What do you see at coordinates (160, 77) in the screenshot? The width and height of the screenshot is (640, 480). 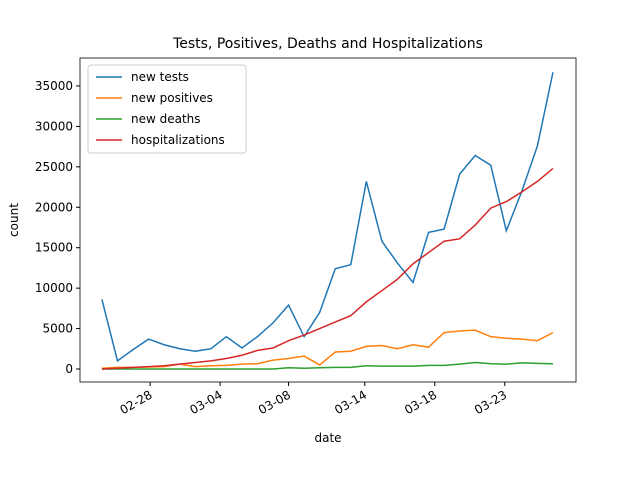 I see `legend-label: new tests` at bounding box center [160, 77].